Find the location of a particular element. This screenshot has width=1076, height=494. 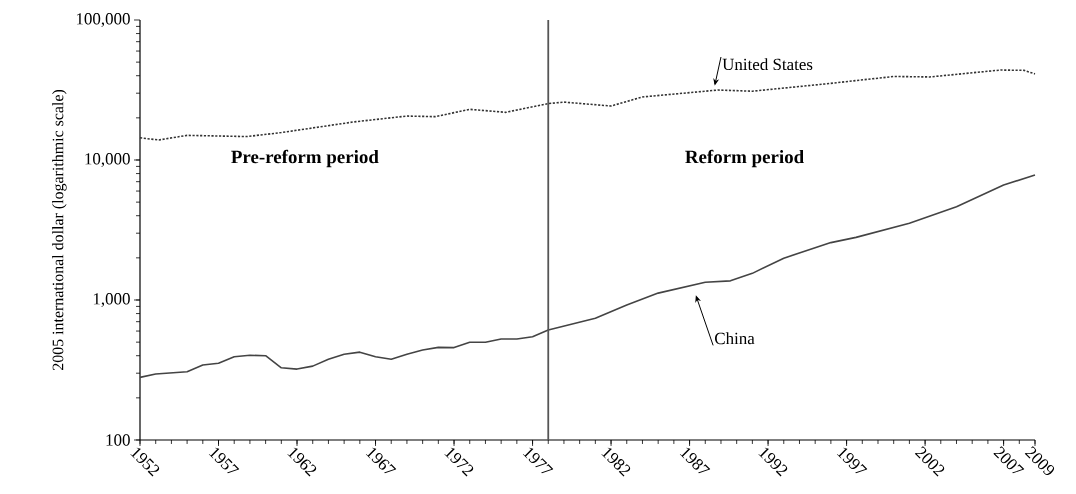

x-tick-label: 1997 is located at coordinates (852, 460).